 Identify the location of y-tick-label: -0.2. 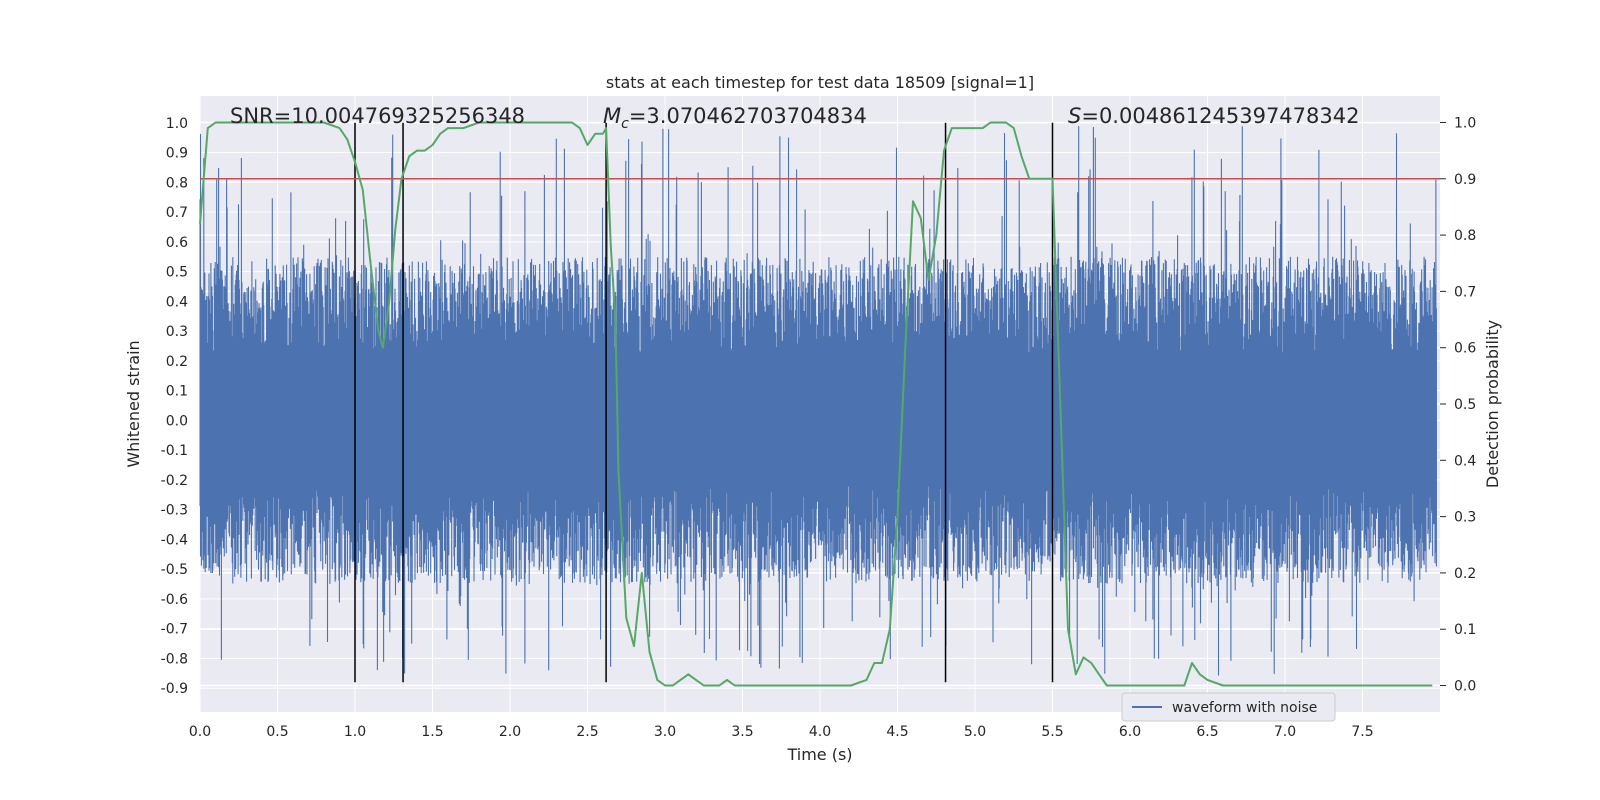
(174, 481).